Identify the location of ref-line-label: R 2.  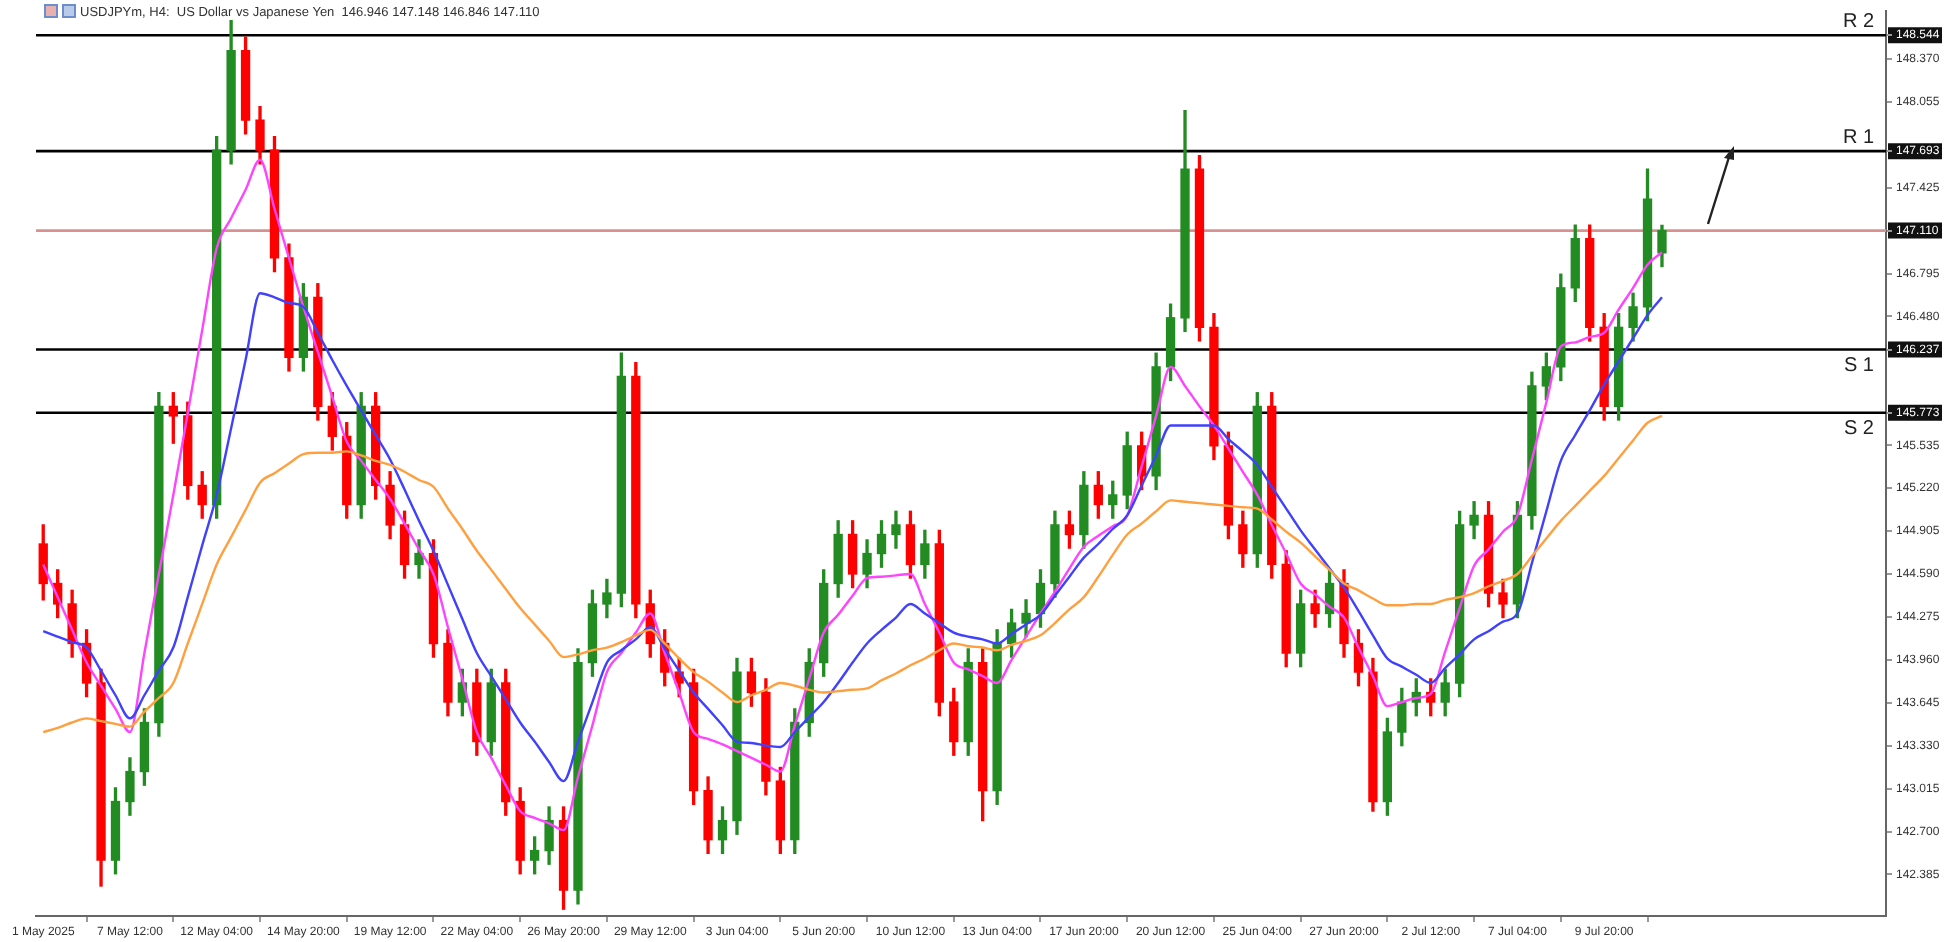
(1858, 21).